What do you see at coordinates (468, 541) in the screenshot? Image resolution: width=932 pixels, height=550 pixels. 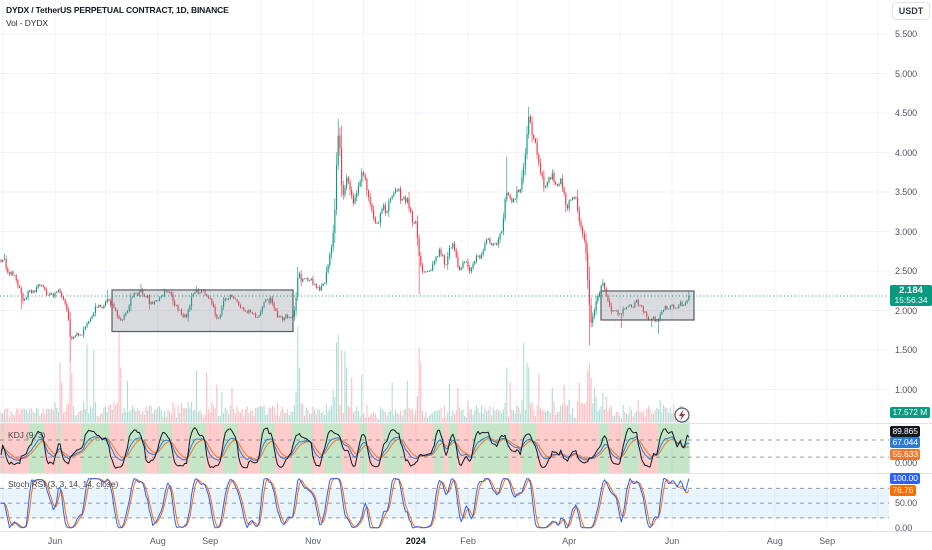 I see `time-tick-label: Feb` at bounding box center [468, 541].